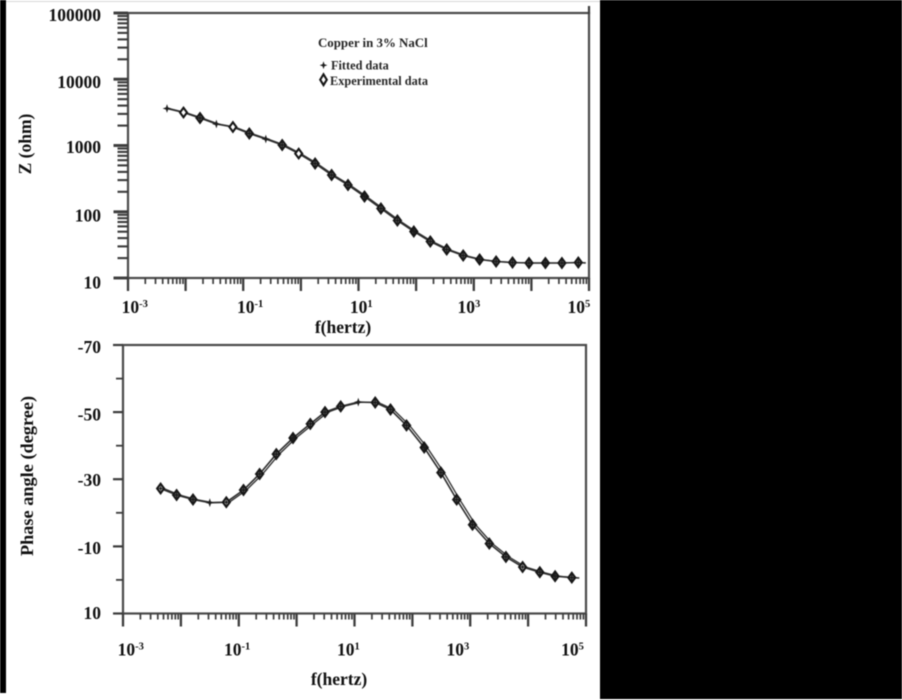 The image size is (902, 700). I want to click on svg-text: Experimental data, so click(379, 81).